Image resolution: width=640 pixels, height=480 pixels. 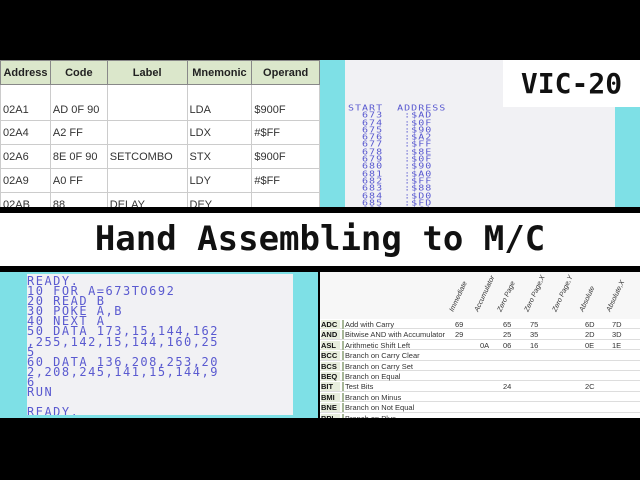 I want to click on basic-line: ,255,142,15,144,160,25, so click(x=123, y=341).